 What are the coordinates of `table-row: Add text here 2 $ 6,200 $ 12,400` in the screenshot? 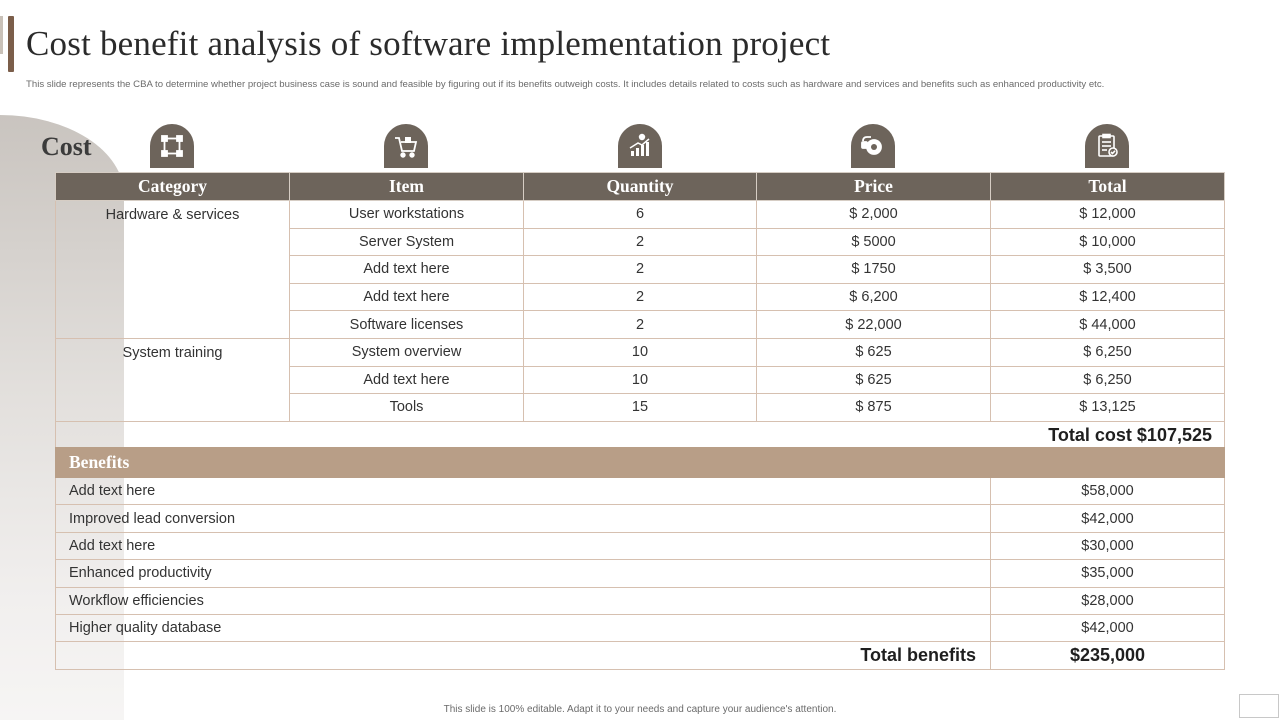 It's located at (640, 297).